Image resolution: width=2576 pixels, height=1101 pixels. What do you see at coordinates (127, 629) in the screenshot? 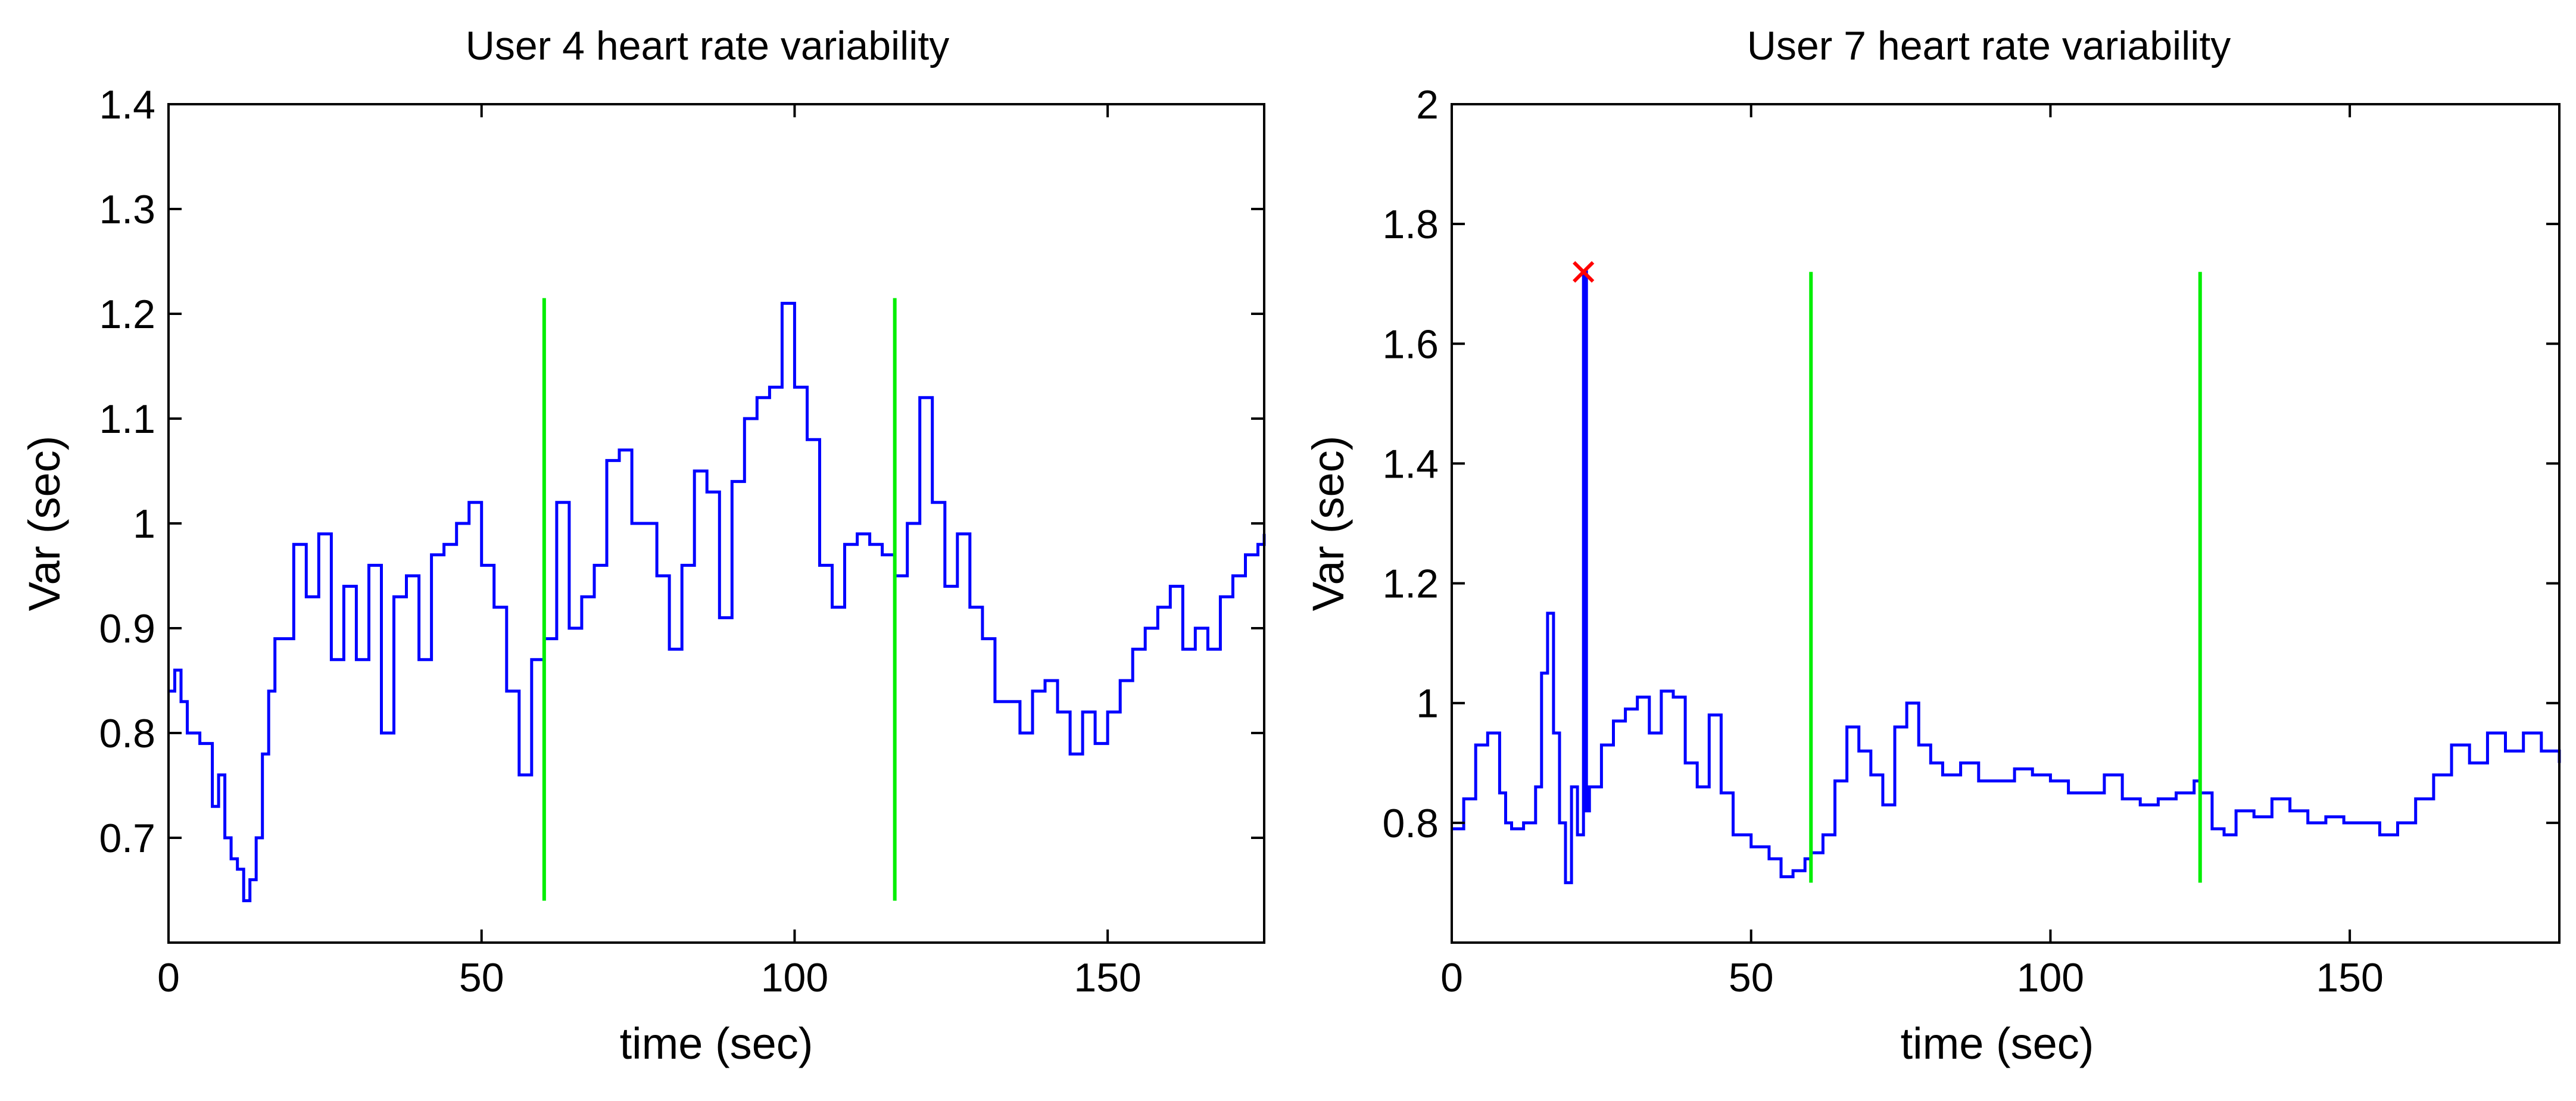
I see `y-tick-label: 0.9` at bounding box center [127, 629].